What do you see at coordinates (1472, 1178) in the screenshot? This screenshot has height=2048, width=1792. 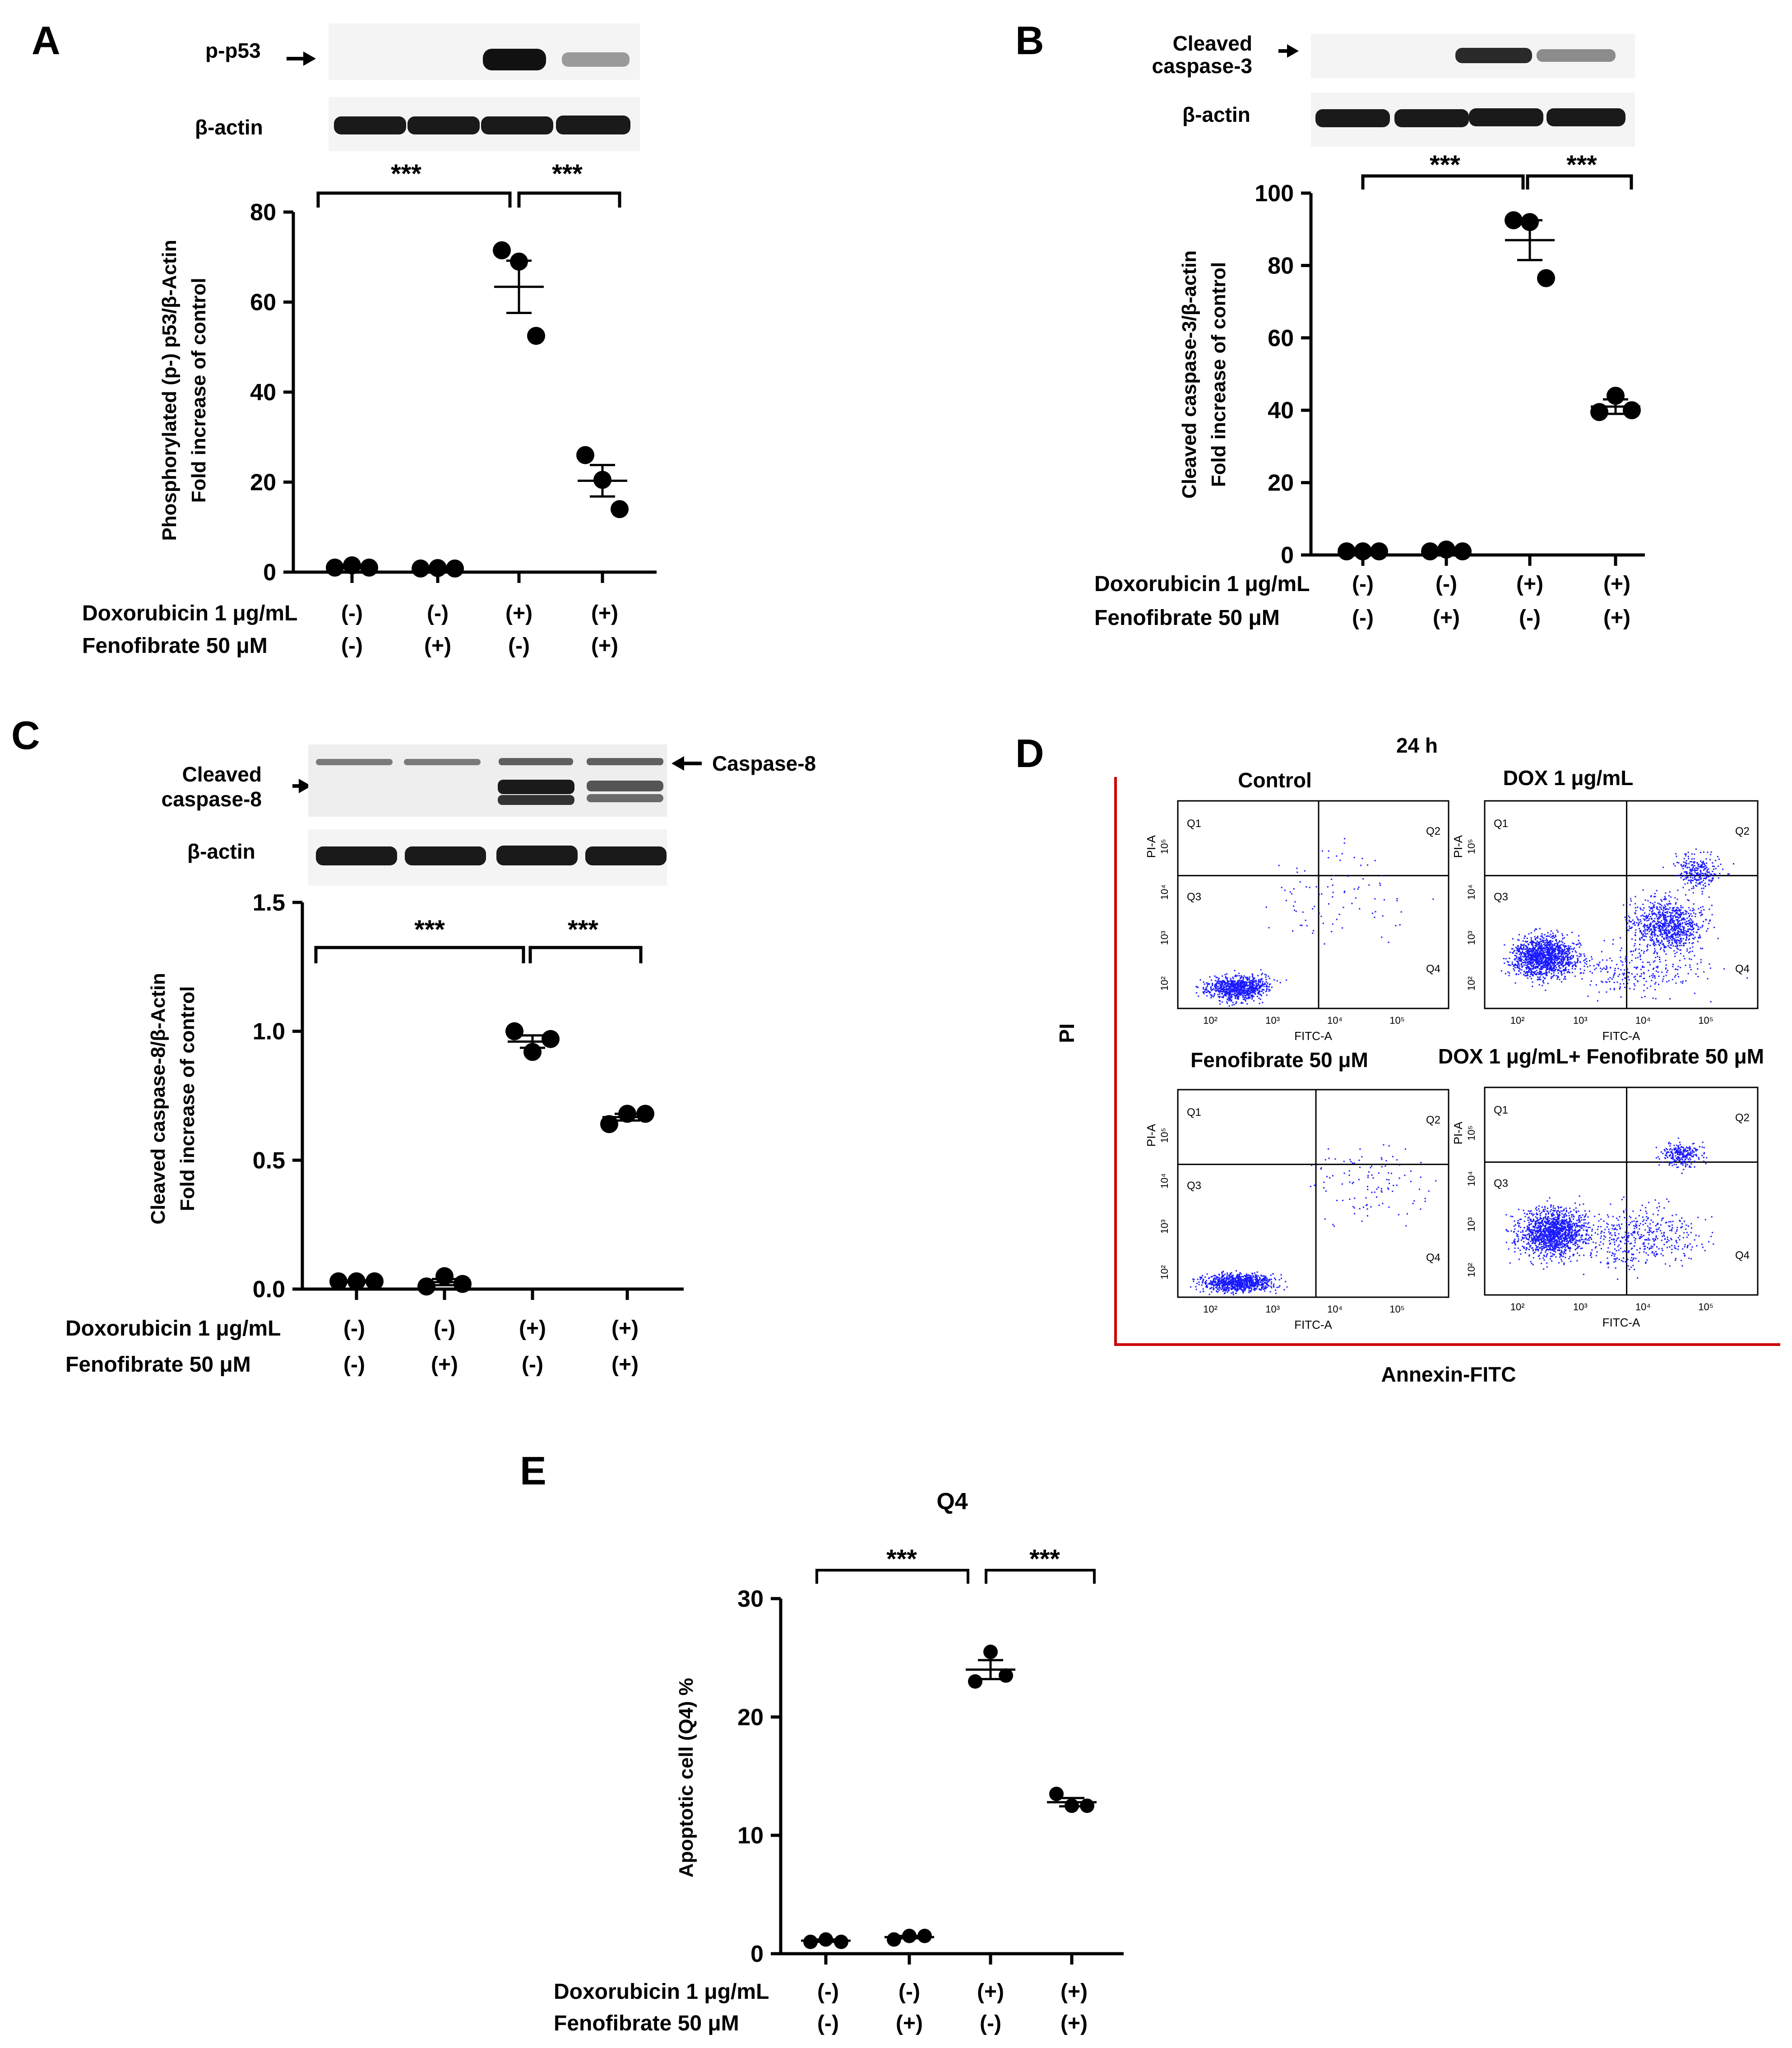 I see `flow-plot-combo-ytick-label: 10⁴` at bounding box center [1472, 1178].